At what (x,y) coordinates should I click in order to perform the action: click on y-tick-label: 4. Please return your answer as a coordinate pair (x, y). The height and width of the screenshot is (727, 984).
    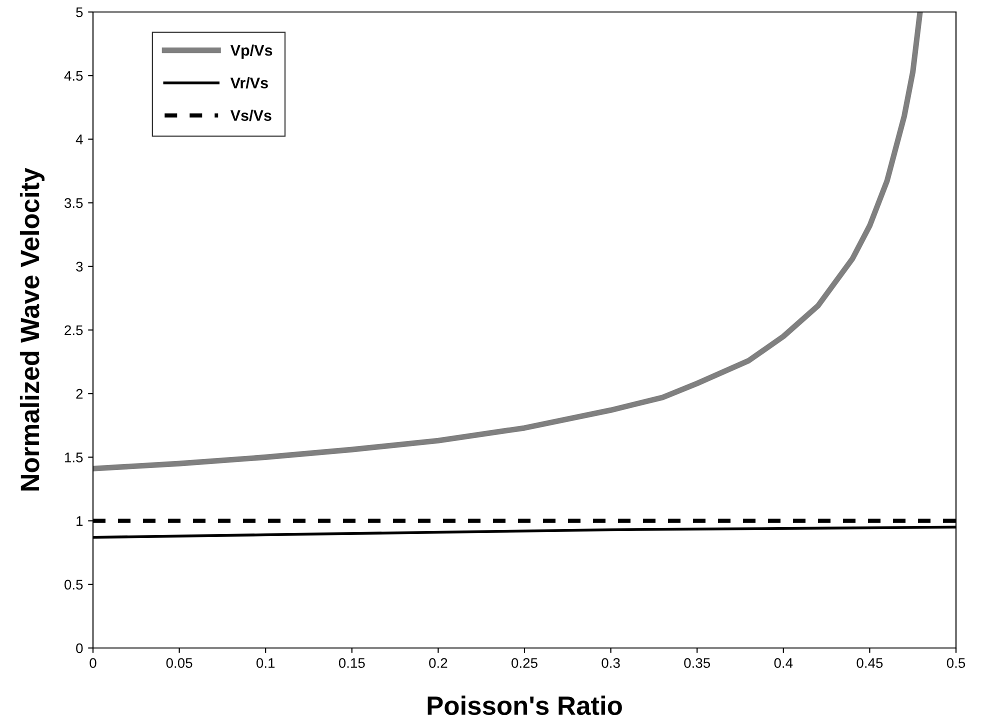
    Looking at the image, I should click on (79, 139).